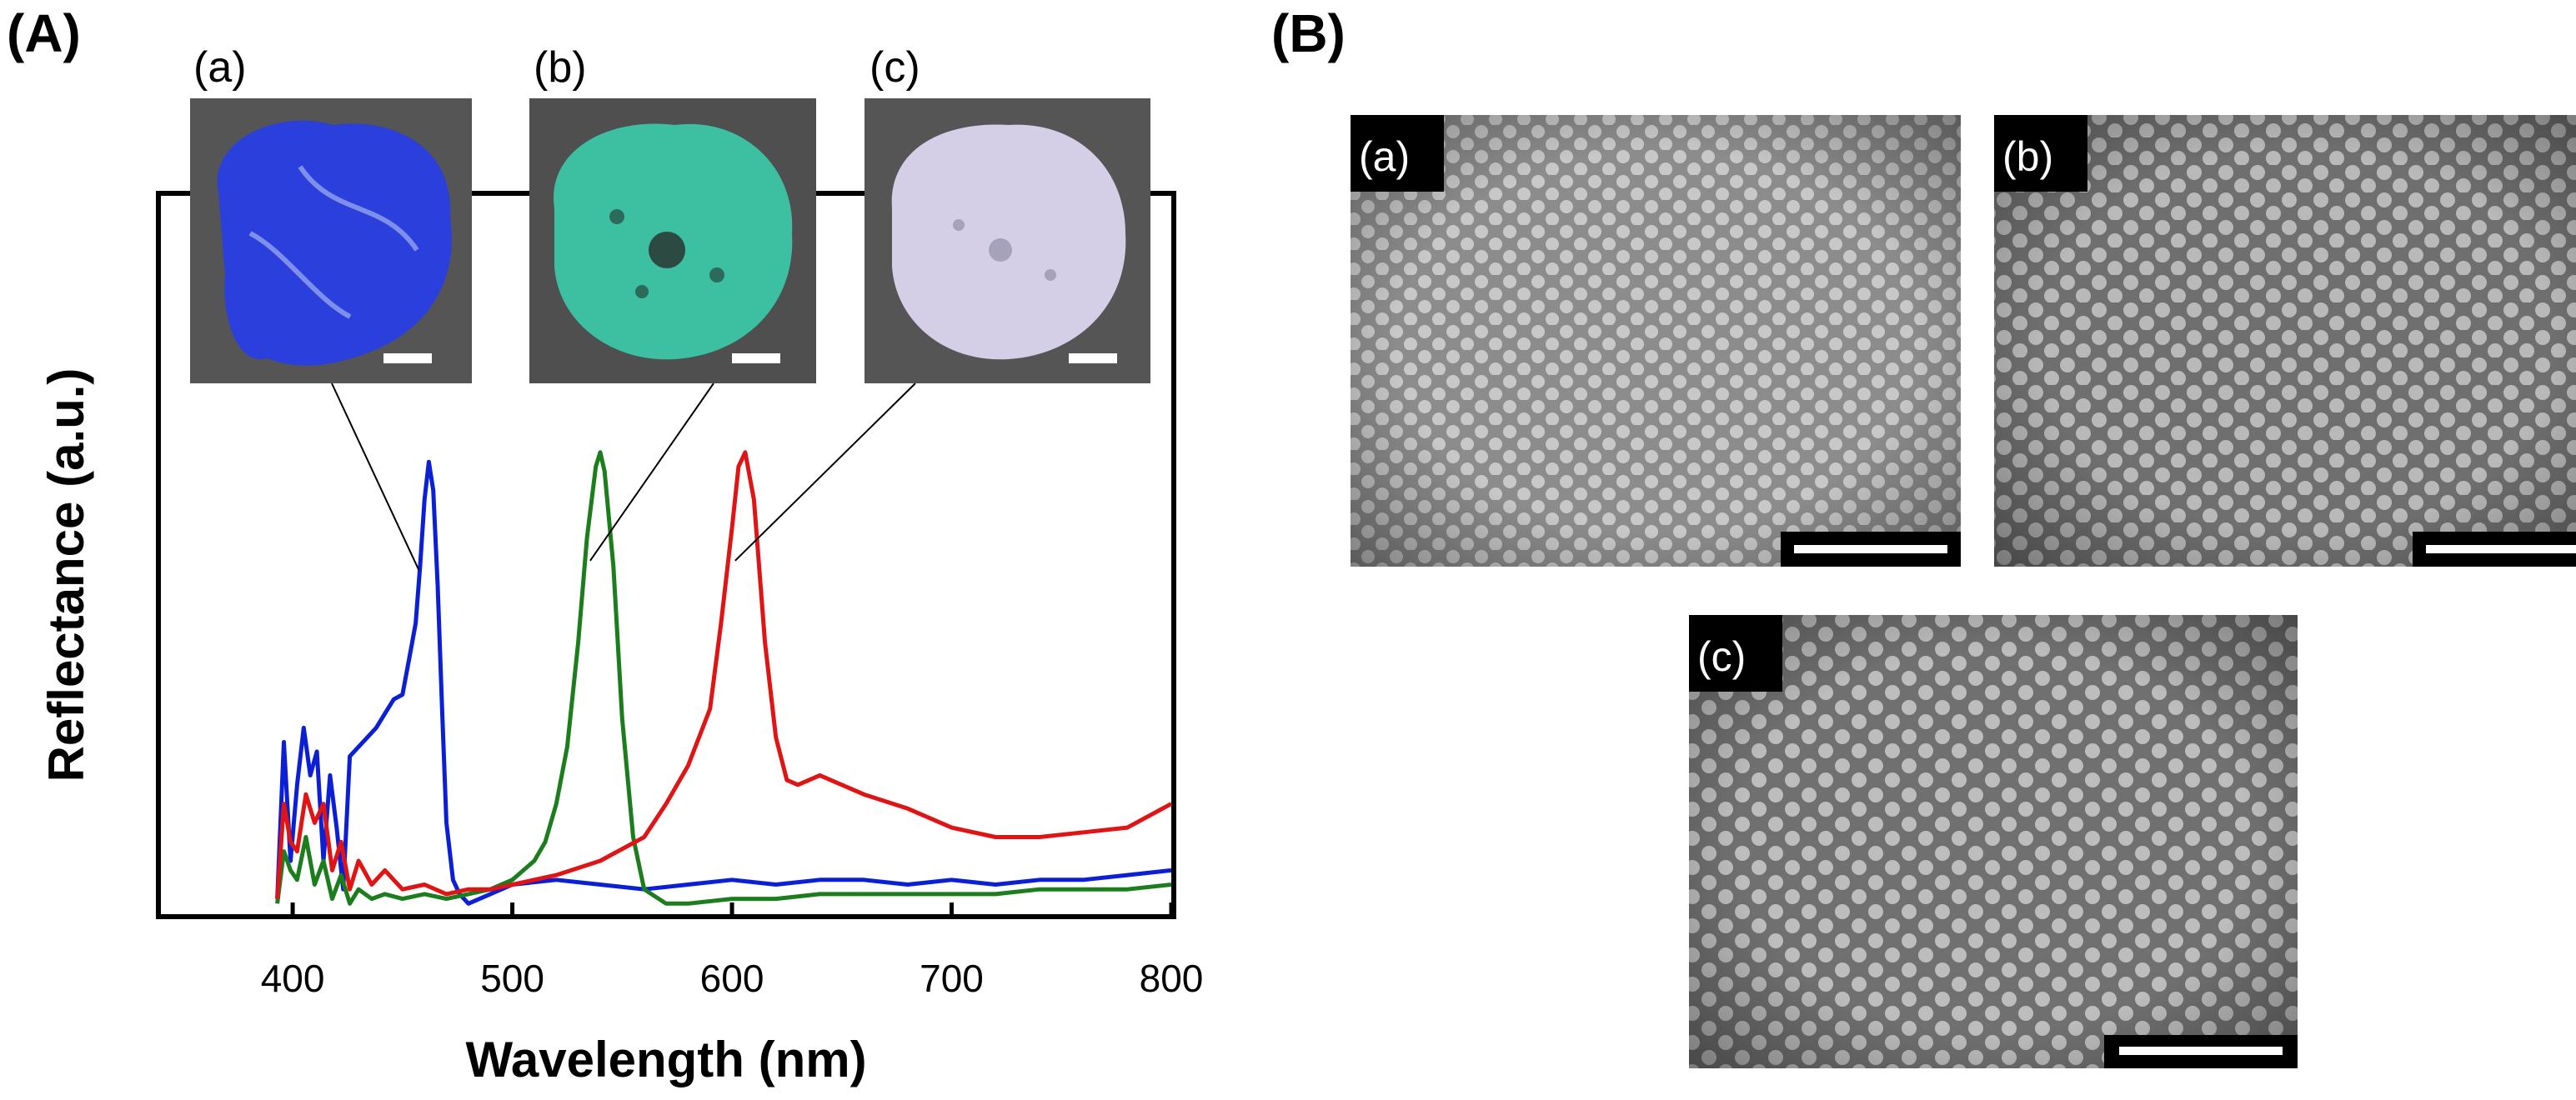  I want to click on series-line-b, so click(723, 678).